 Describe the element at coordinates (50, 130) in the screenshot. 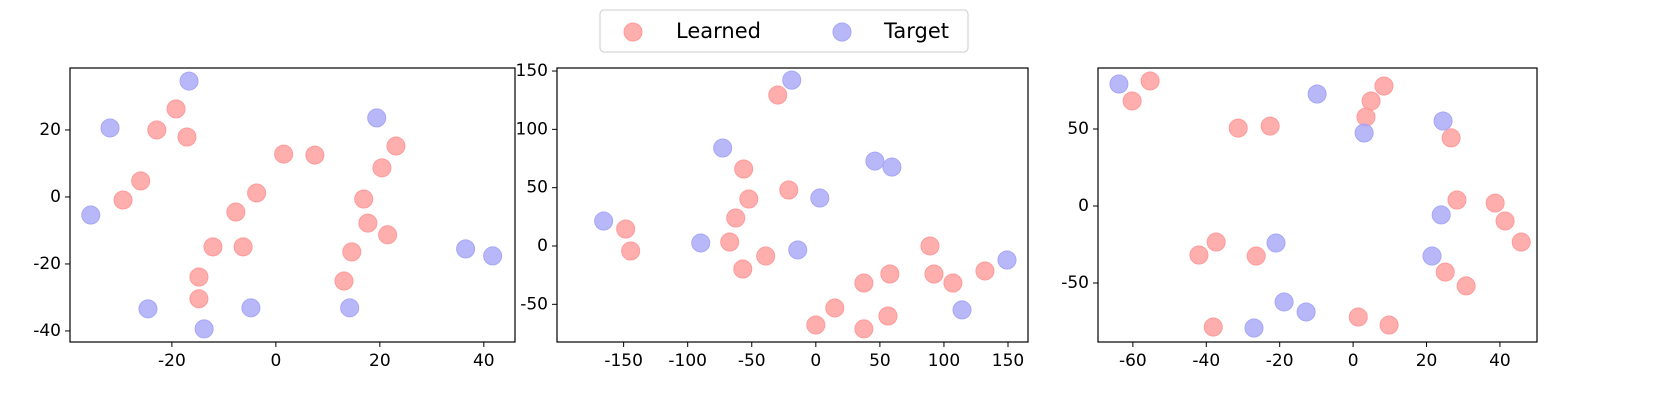

I see `y-tick-label: 20` at that location.